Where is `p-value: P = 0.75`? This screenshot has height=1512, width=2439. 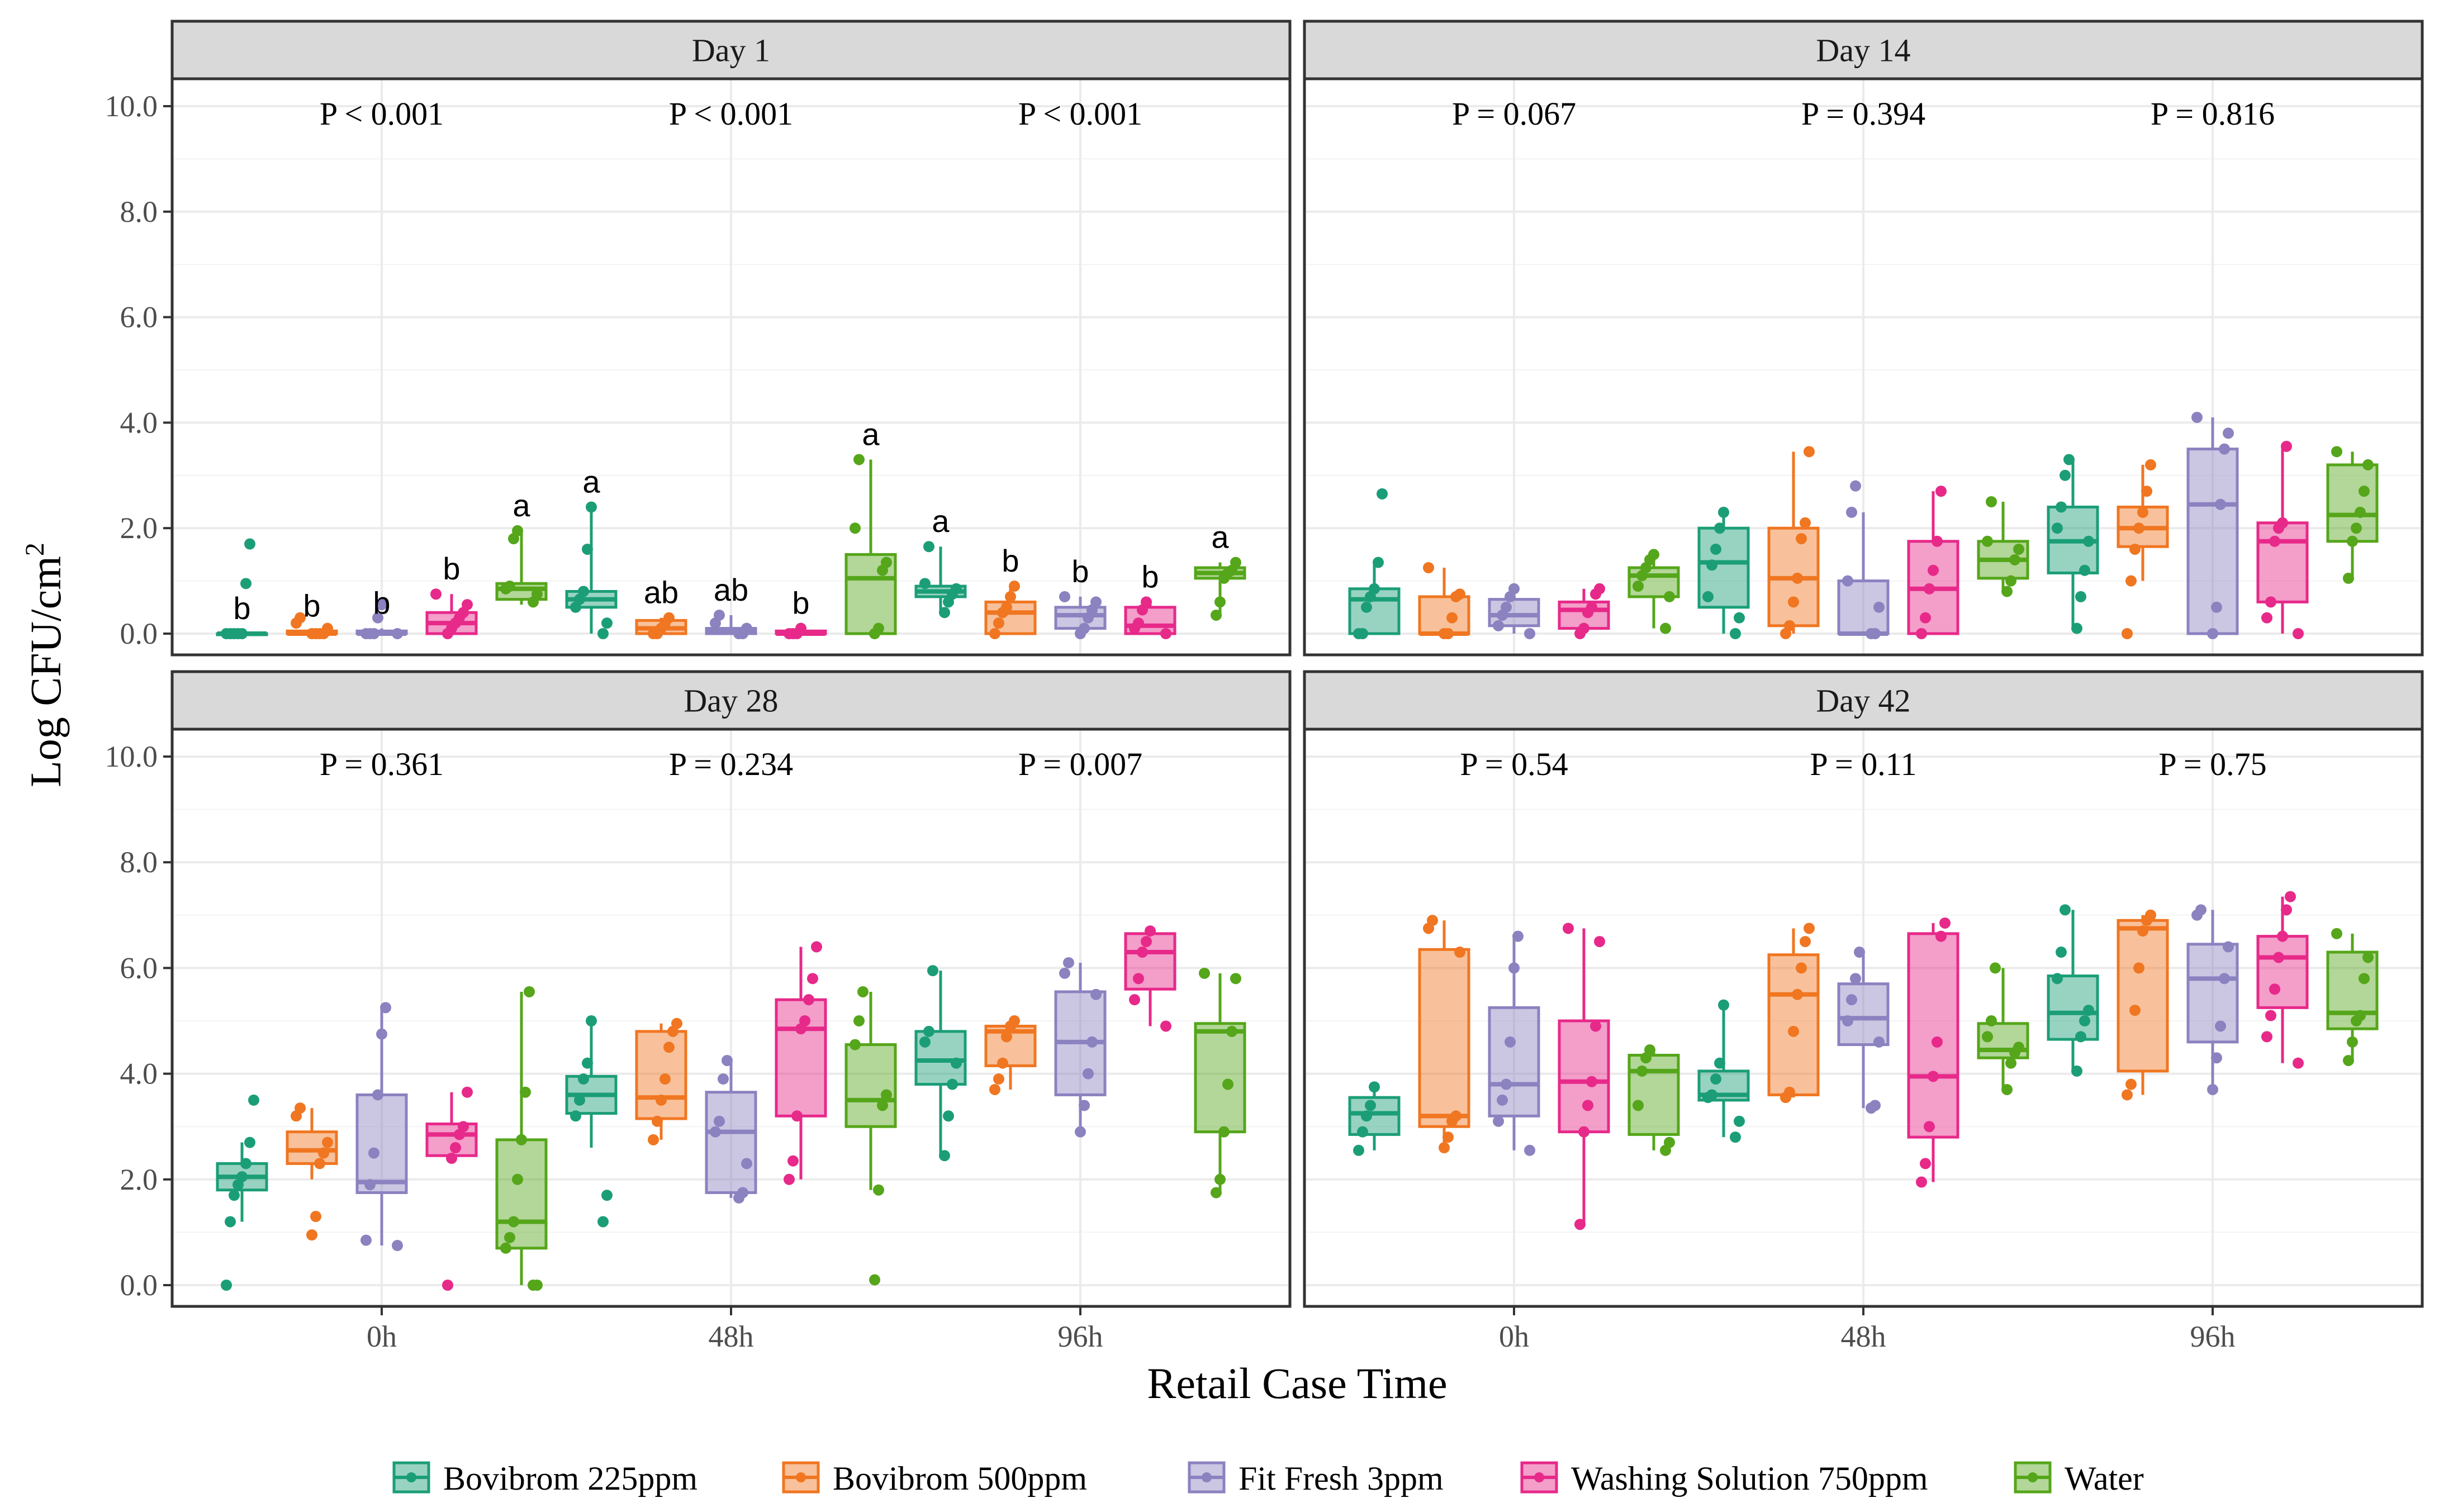
p-value: P = 0.75 is located at coordinates (2212, 764).